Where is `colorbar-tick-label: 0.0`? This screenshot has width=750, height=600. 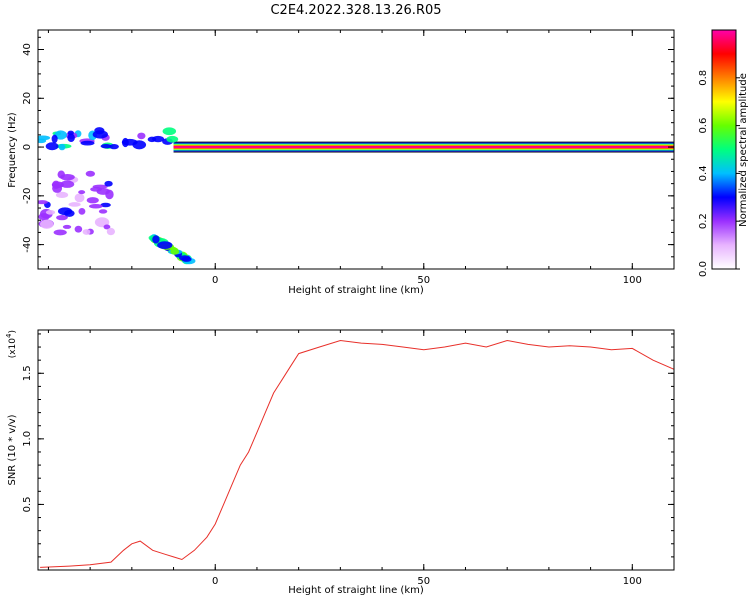 colorbar-tick-label: 0.0 is located at coordinates (703, 269).